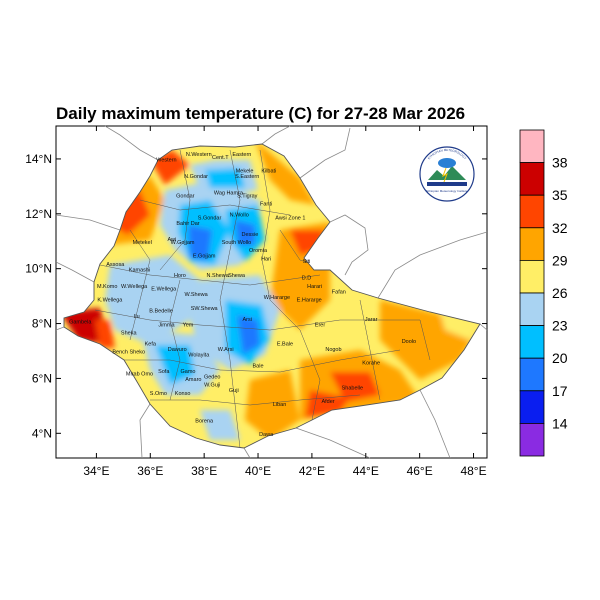  I want to click on place-label: Liban, so click(279, 405).